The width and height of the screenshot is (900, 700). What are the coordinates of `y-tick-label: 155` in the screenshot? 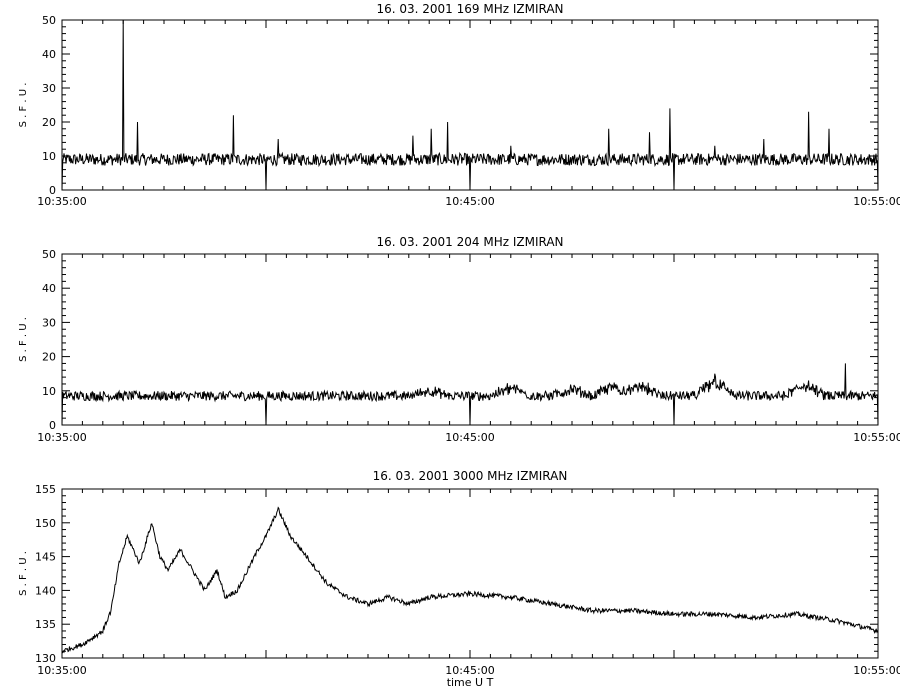 It's located at (45, 489).